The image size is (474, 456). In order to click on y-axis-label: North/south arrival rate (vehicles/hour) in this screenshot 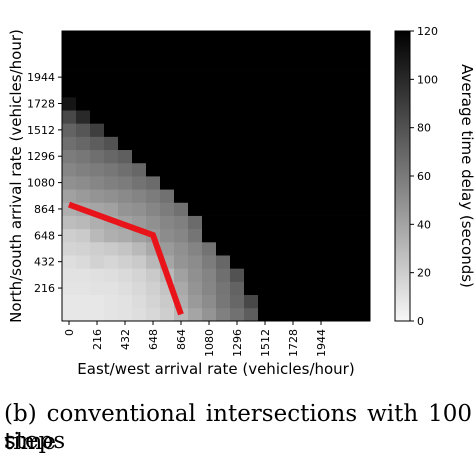, I will do `click(16, 176)`.